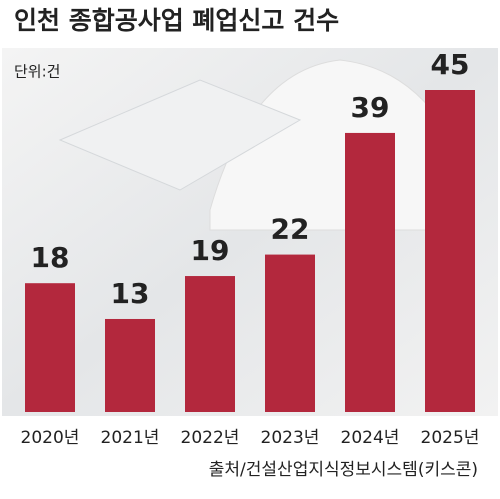 The image size is (500, 499). Describe the element at coordinates (450, 438) in the screenshot. I see `x-tick-label: 2025년` at that location.